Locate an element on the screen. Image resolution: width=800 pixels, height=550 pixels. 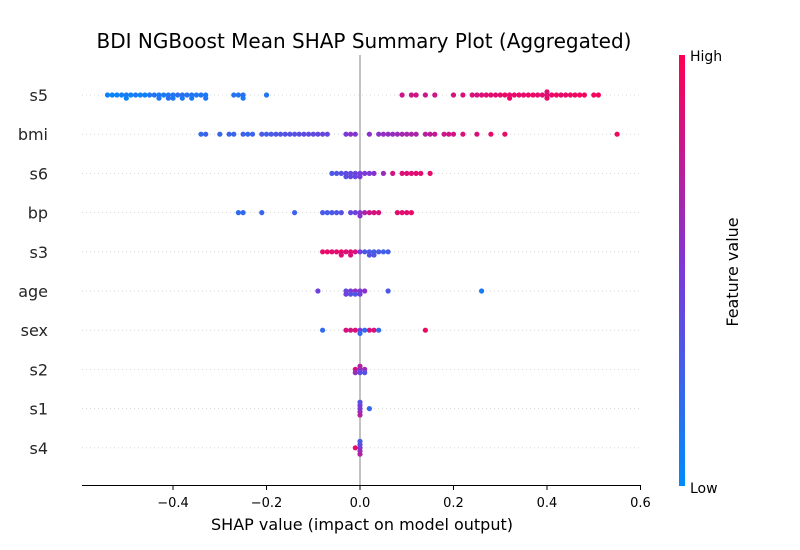
feature-label-bmi: bmi is located at coordinates (33, 134).